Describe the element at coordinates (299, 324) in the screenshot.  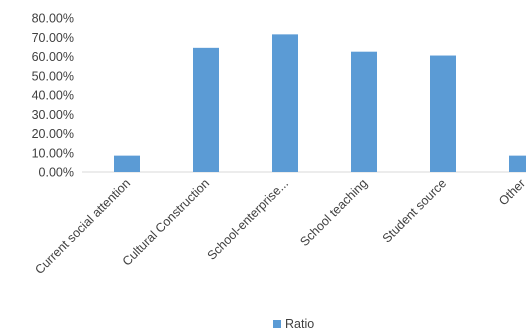
I see `legend-label-ratio: Ratio` at that location.